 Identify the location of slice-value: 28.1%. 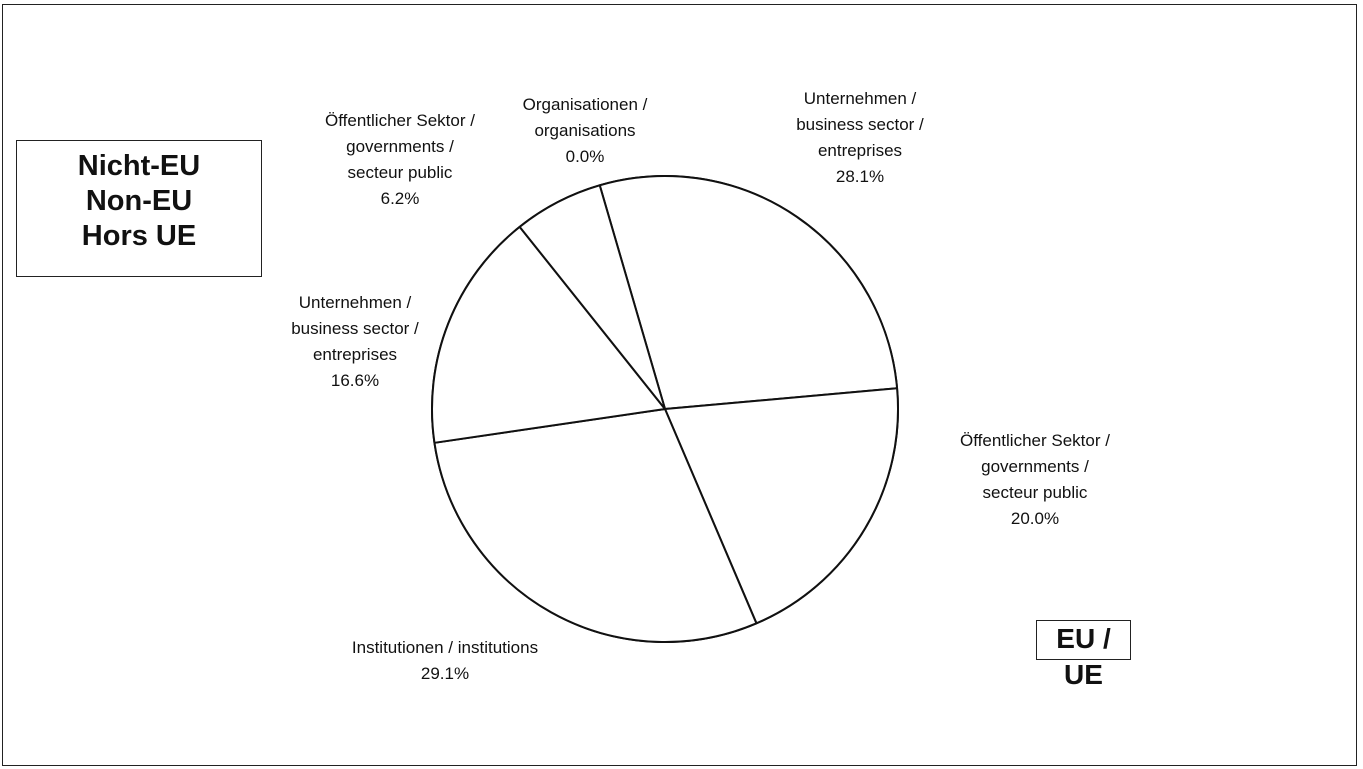
(860, 176).